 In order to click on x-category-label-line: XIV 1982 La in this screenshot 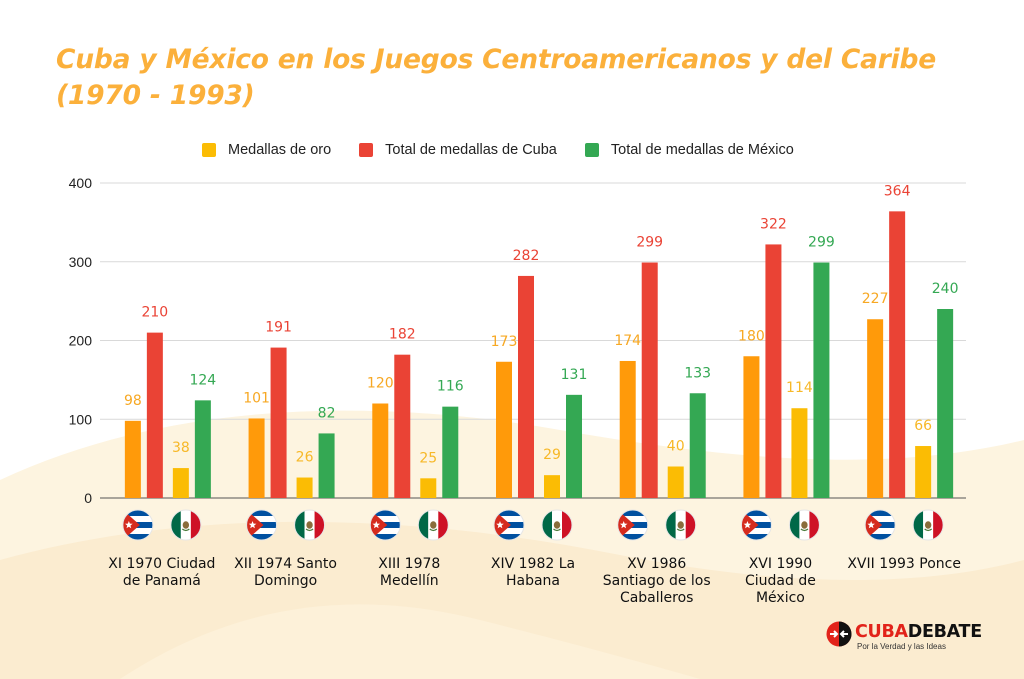, I will do `click(533, 564)`.